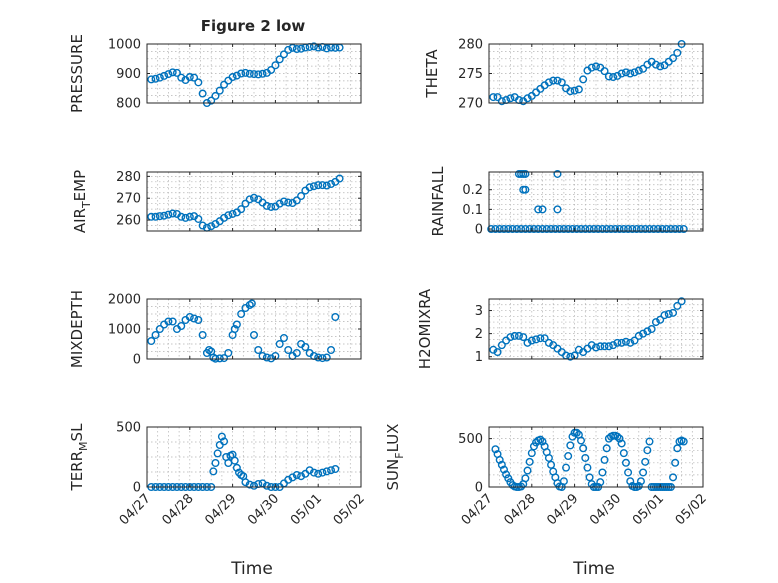  What do you see at coordinates (470, 74) in the screenshot?
I see `y-tick-label: 275` at bounding box center [470, 74].